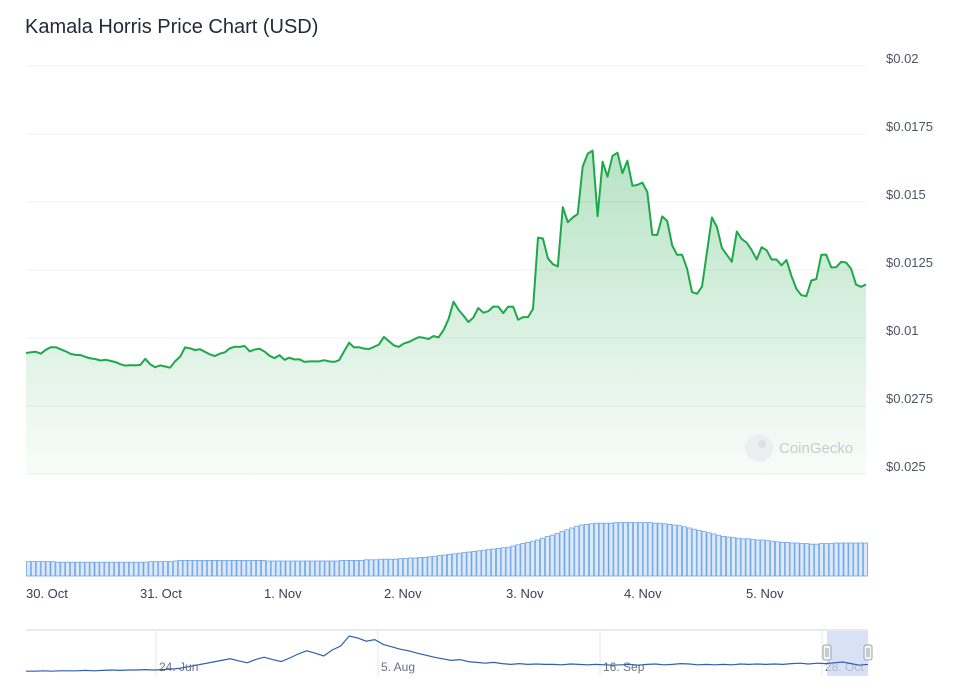  Describe the element at coordinates (447, 653) in the screenshot. I see `navigator-line` at that location.